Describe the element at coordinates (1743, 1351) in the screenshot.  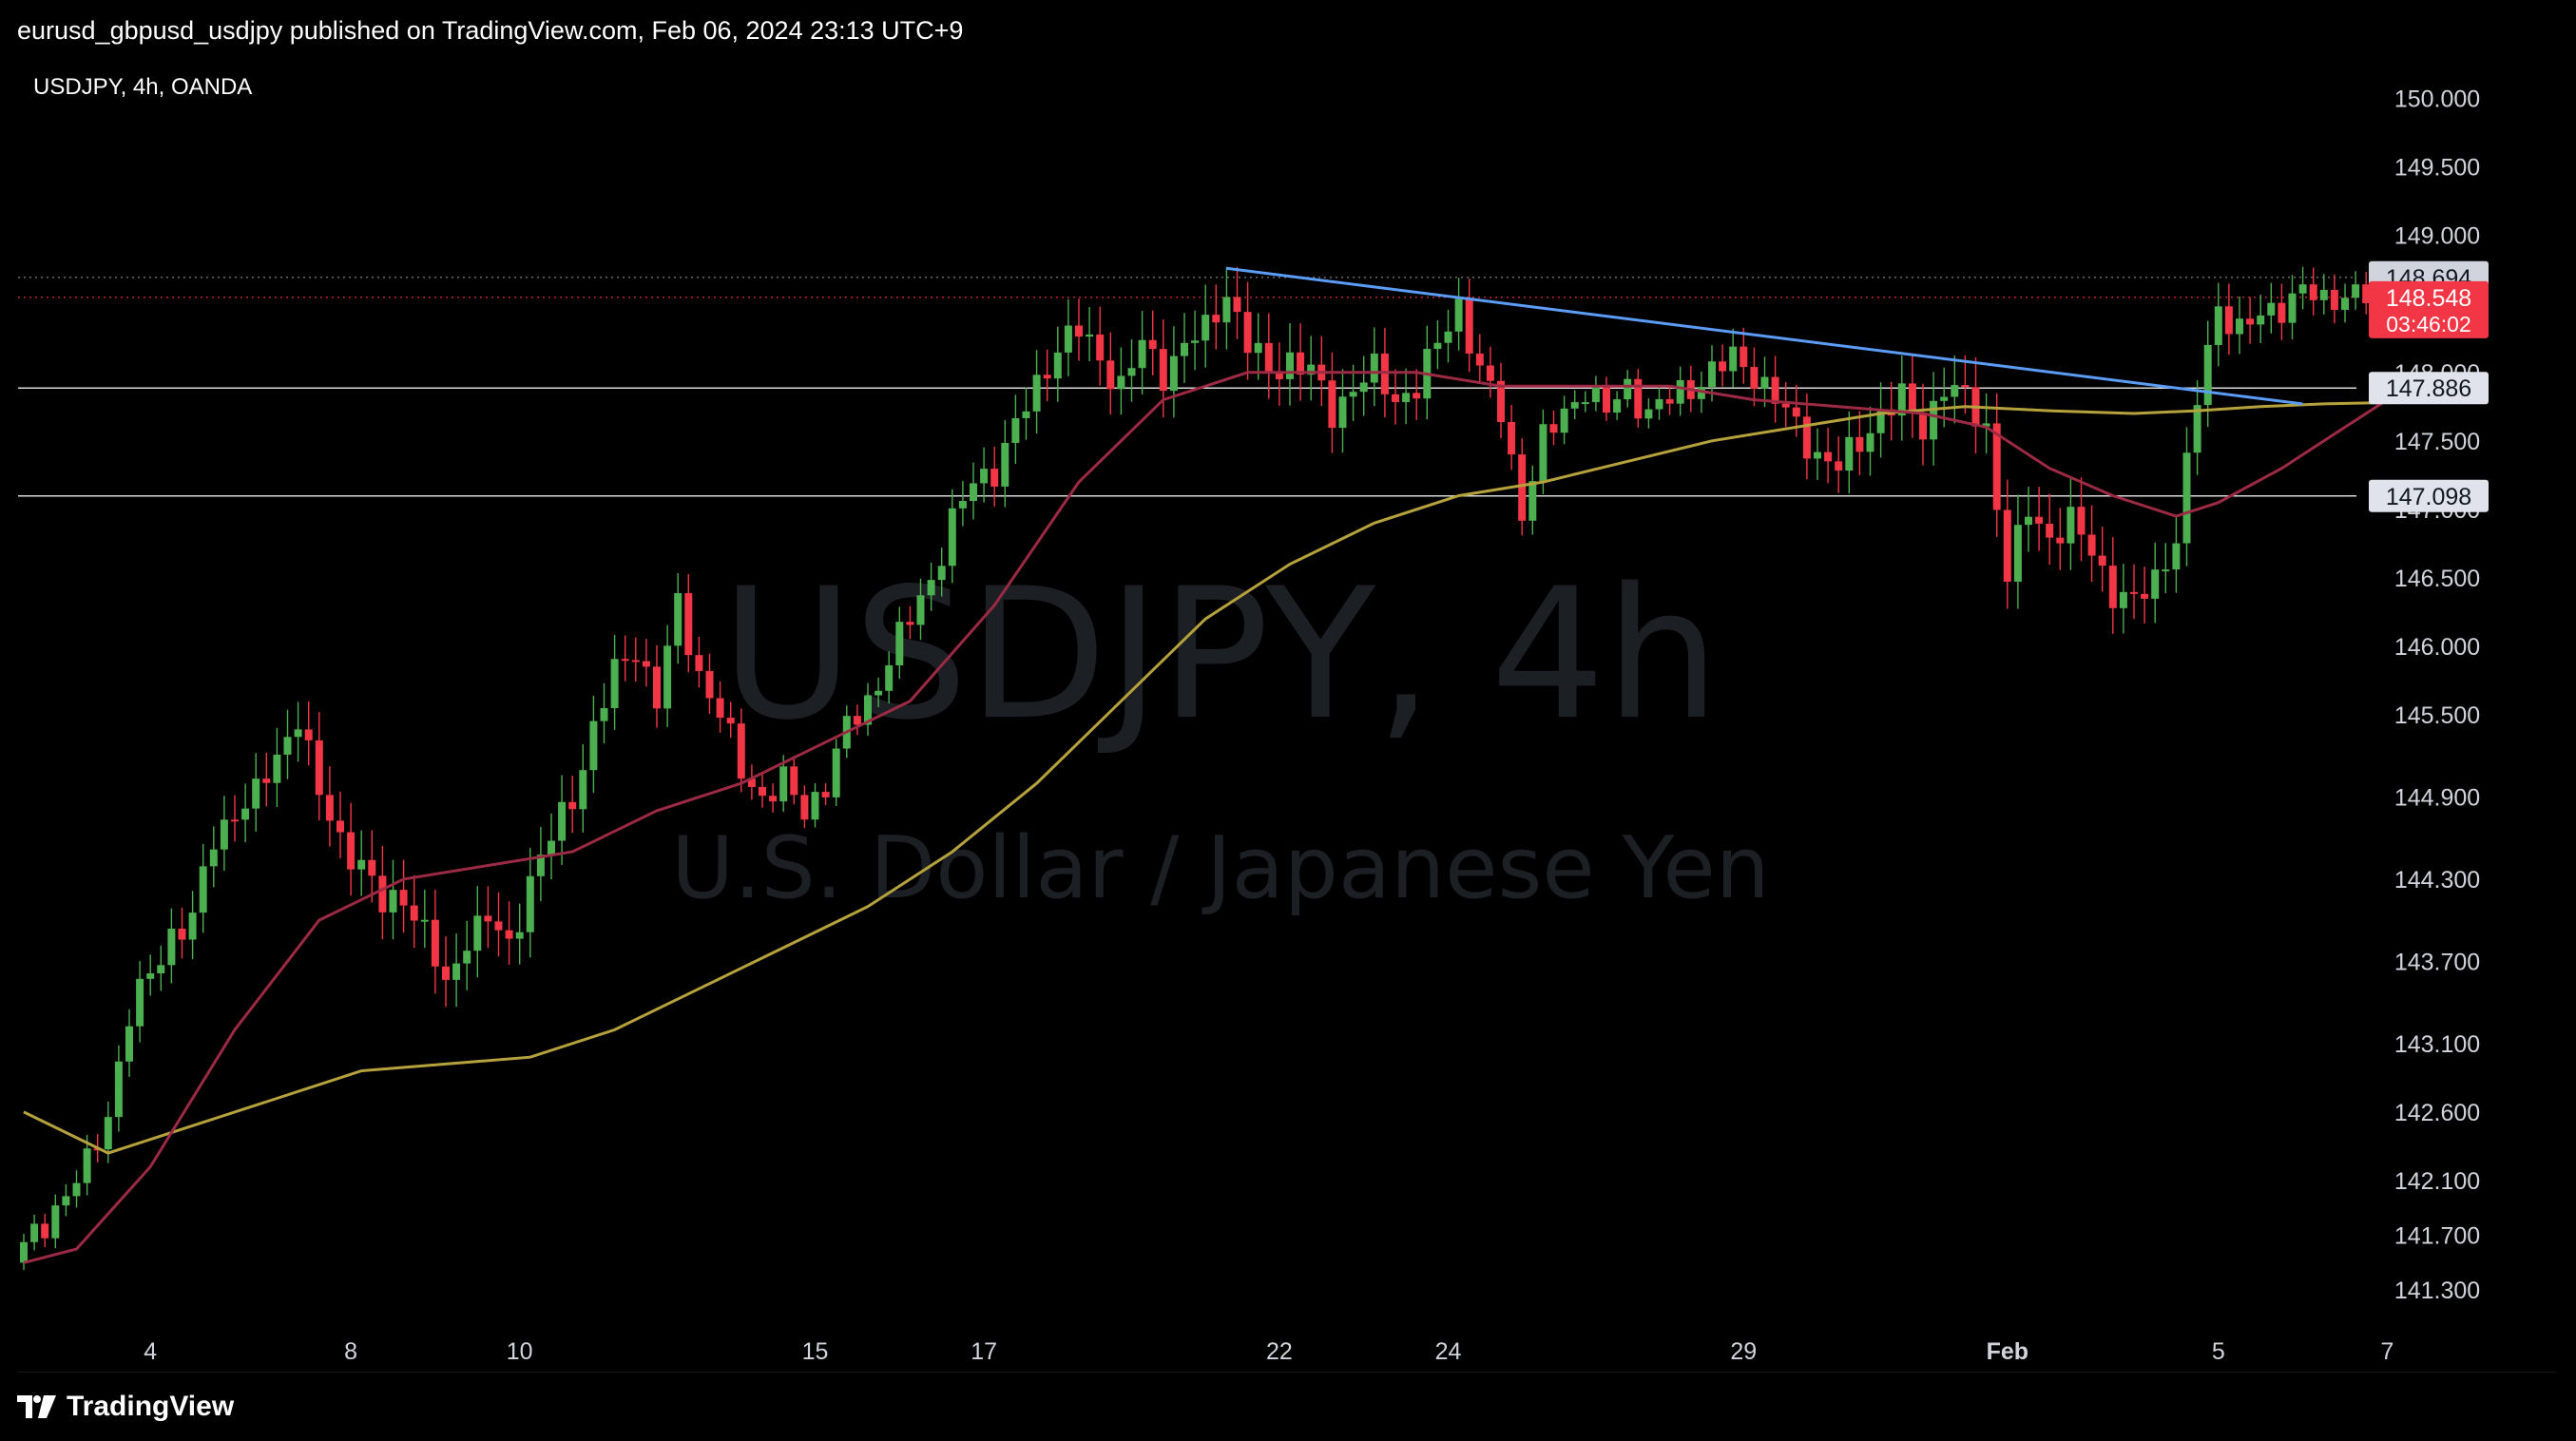
I see `x-tick-label: 29` at that location.